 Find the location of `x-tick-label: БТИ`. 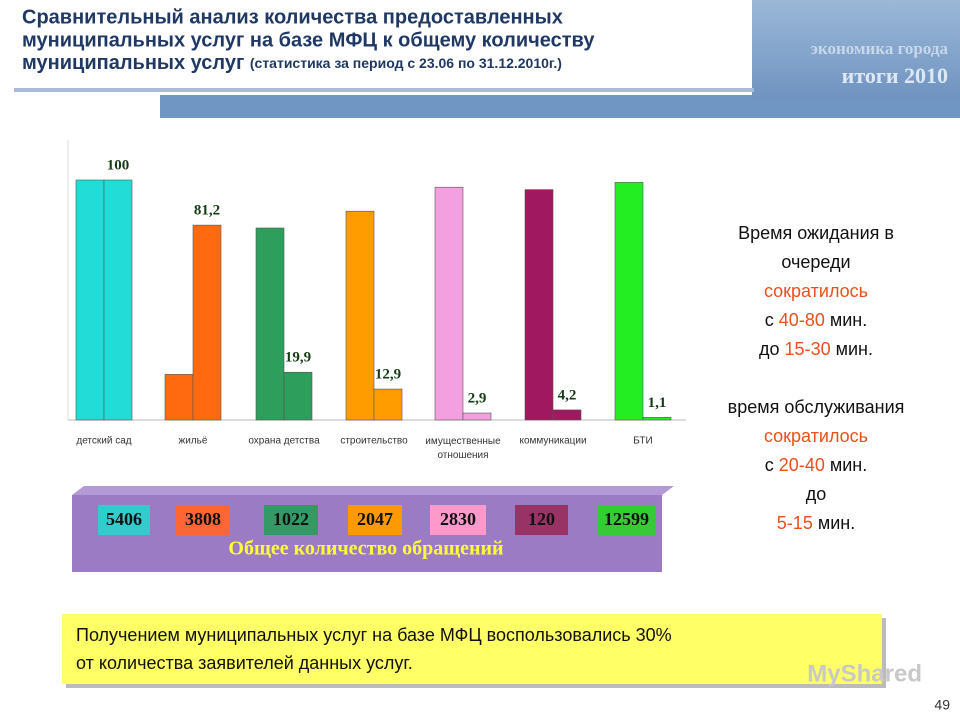

x-tick-label: БТИ is located at coordinates (642, 441).